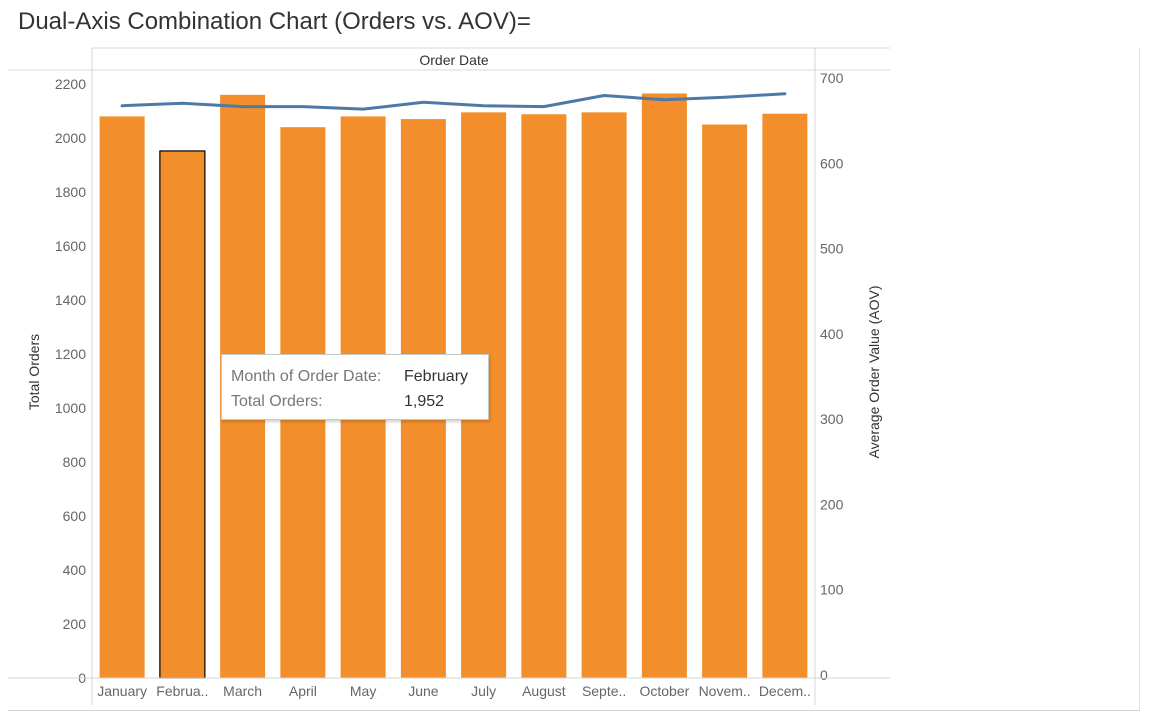 The width and height of the screenshot is (1150, 713). What do you see at coordinates (70, 192) in the screenshot?
I see `left-tick-label: 1800` at bounding box center [70, 192].